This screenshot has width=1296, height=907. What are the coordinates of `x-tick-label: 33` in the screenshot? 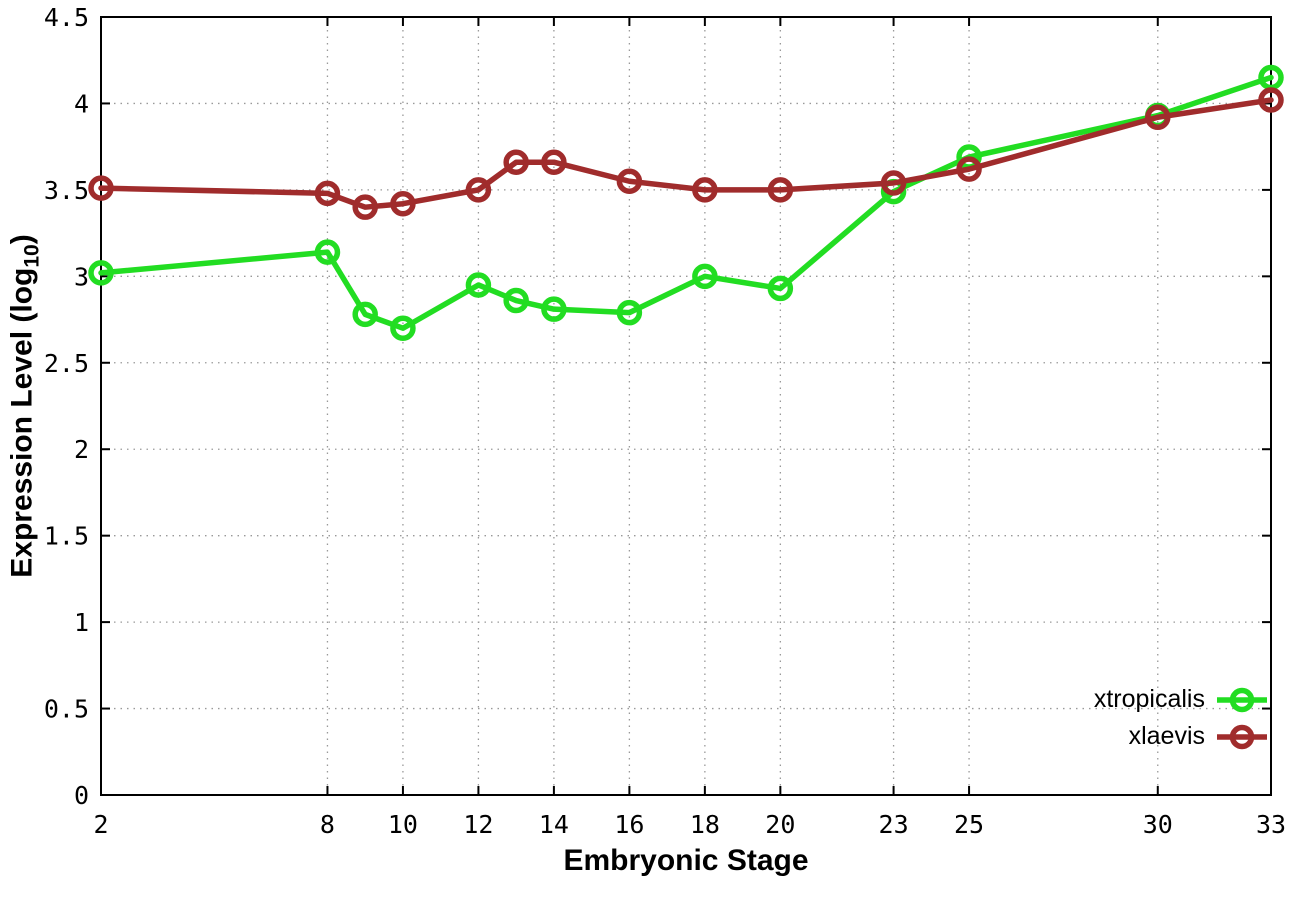 It's located at (1271, 824).